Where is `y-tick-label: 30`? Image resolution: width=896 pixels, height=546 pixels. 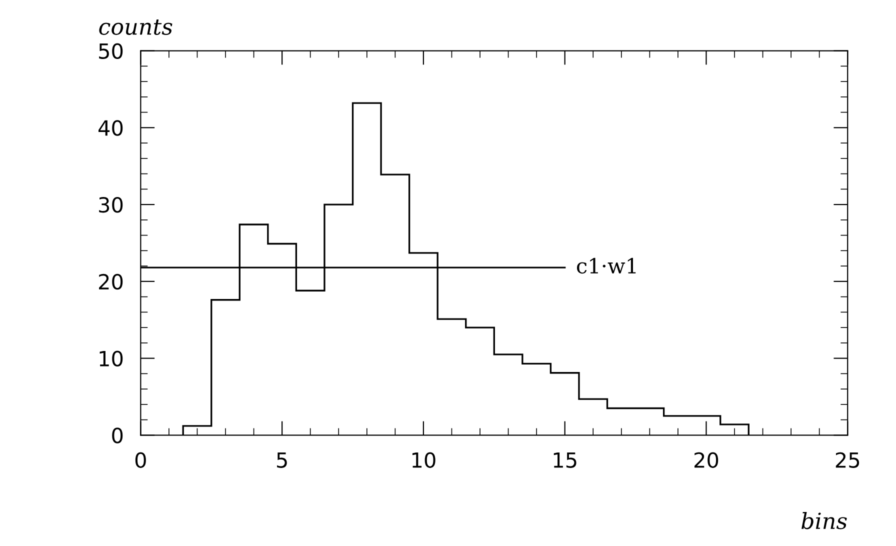 y-tick-label: 30 is located at coordinates (111, 204).